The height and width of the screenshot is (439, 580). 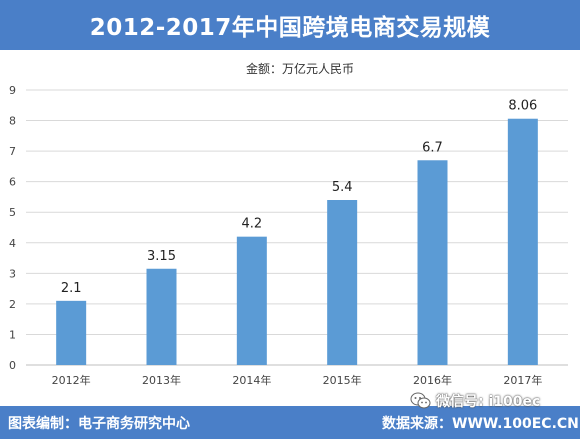 What do you see at coordinates (12, 365) in the screenshot?
I see `y-tick-label: 0` at bounding box center [12, 365].